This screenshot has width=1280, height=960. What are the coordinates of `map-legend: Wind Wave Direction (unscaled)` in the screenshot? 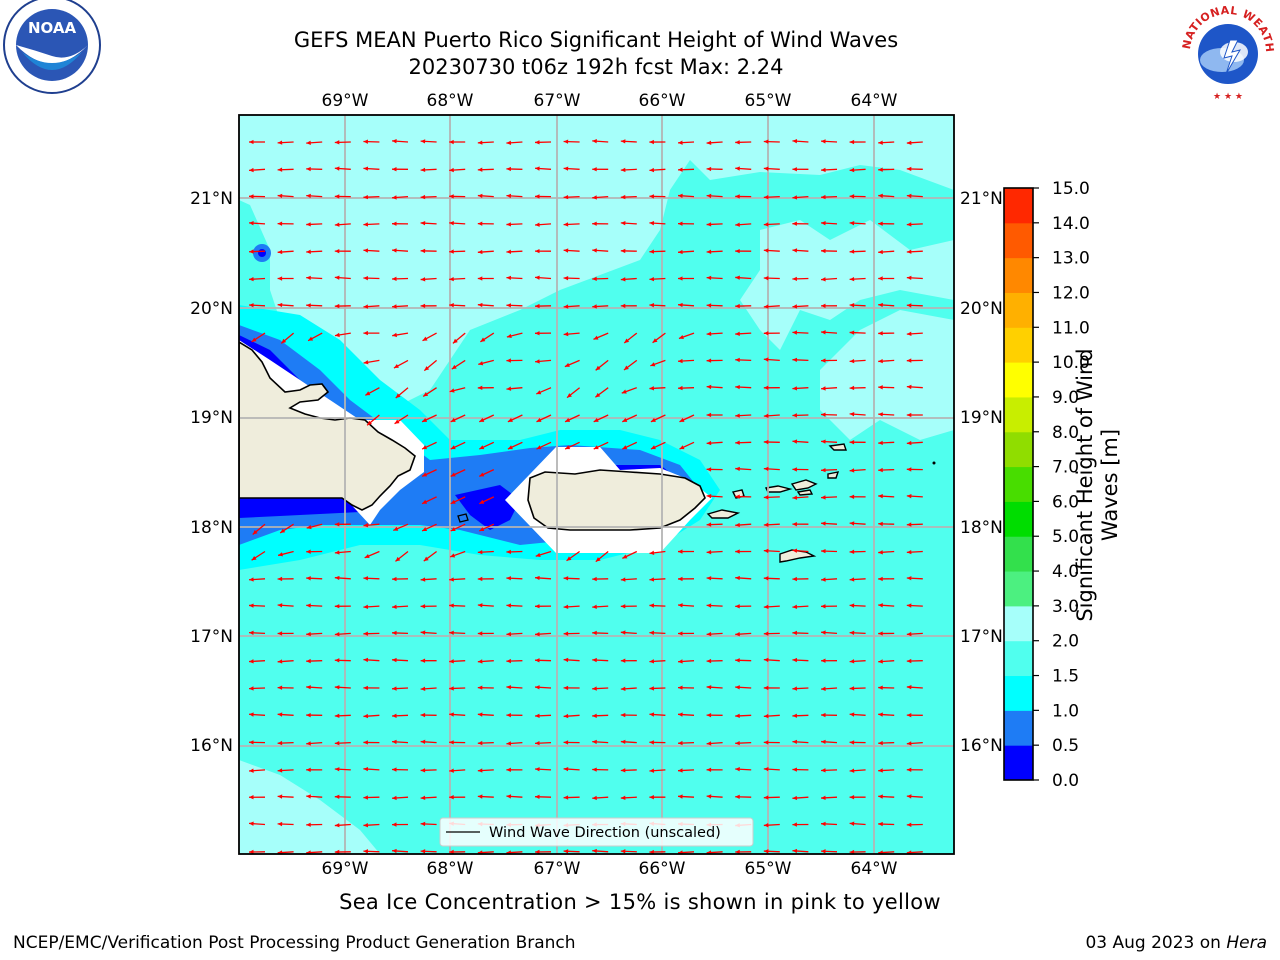 It's located at (596, 832).